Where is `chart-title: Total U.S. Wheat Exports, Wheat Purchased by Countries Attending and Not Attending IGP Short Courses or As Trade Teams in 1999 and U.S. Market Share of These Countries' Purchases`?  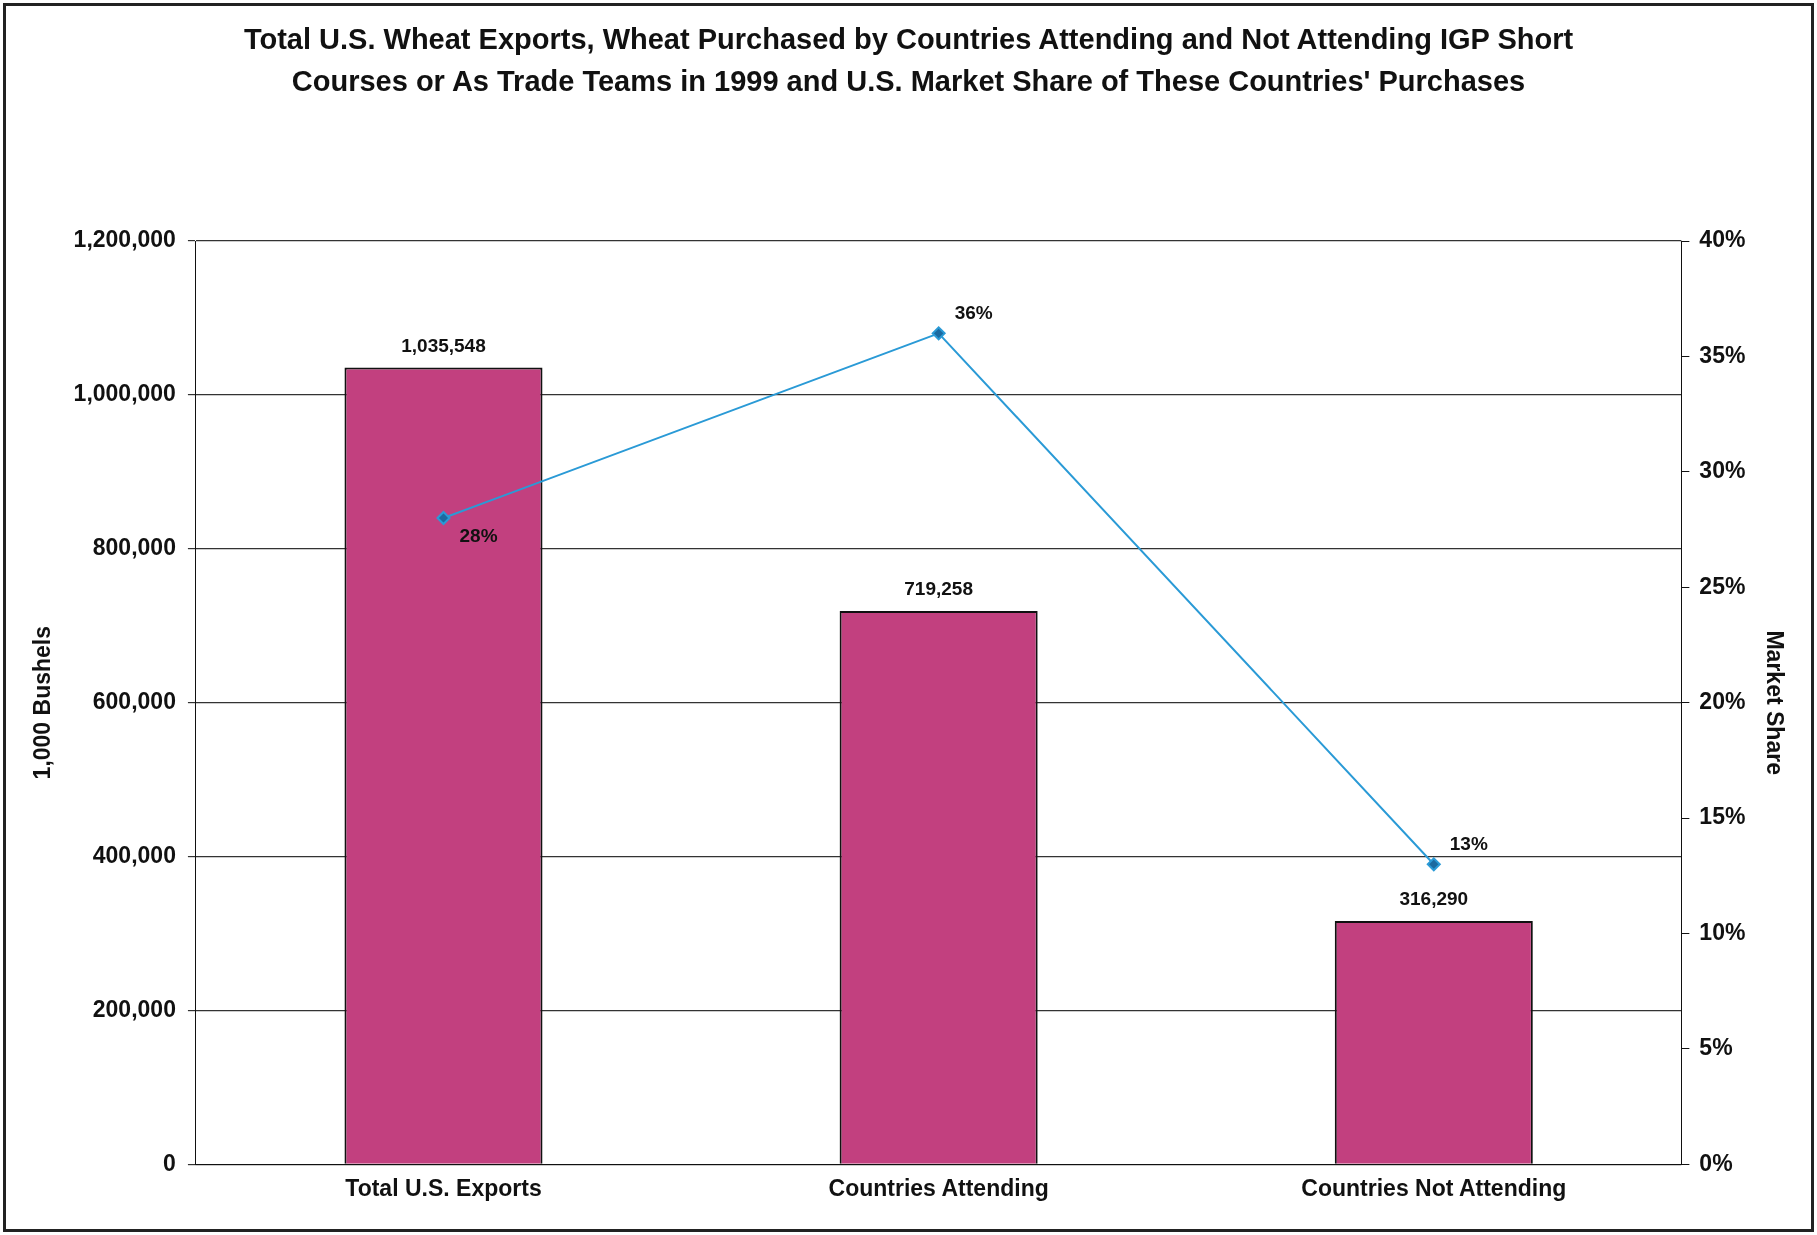 chart-title: Total U.S. Wheat Exports, Wheat Purchased by Countries Attending and Not Attending IGP Short Courses or As Trade Teams in 1999 and U.S. Market Share of These Countries' Purchases is located at coordinates (908, 60).